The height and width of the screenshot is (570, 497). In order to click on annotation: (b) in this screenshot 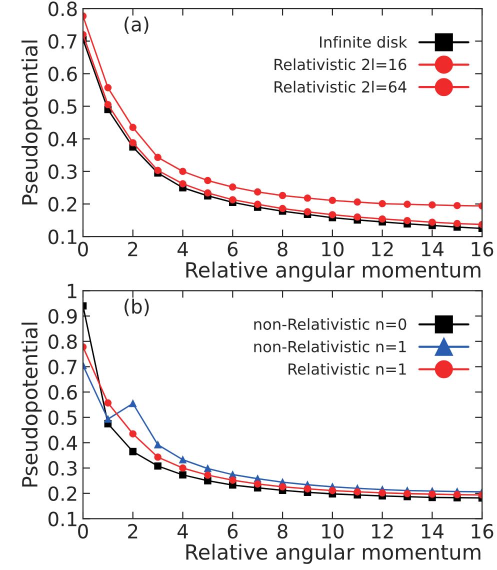, I will do `click(136, 307)`.